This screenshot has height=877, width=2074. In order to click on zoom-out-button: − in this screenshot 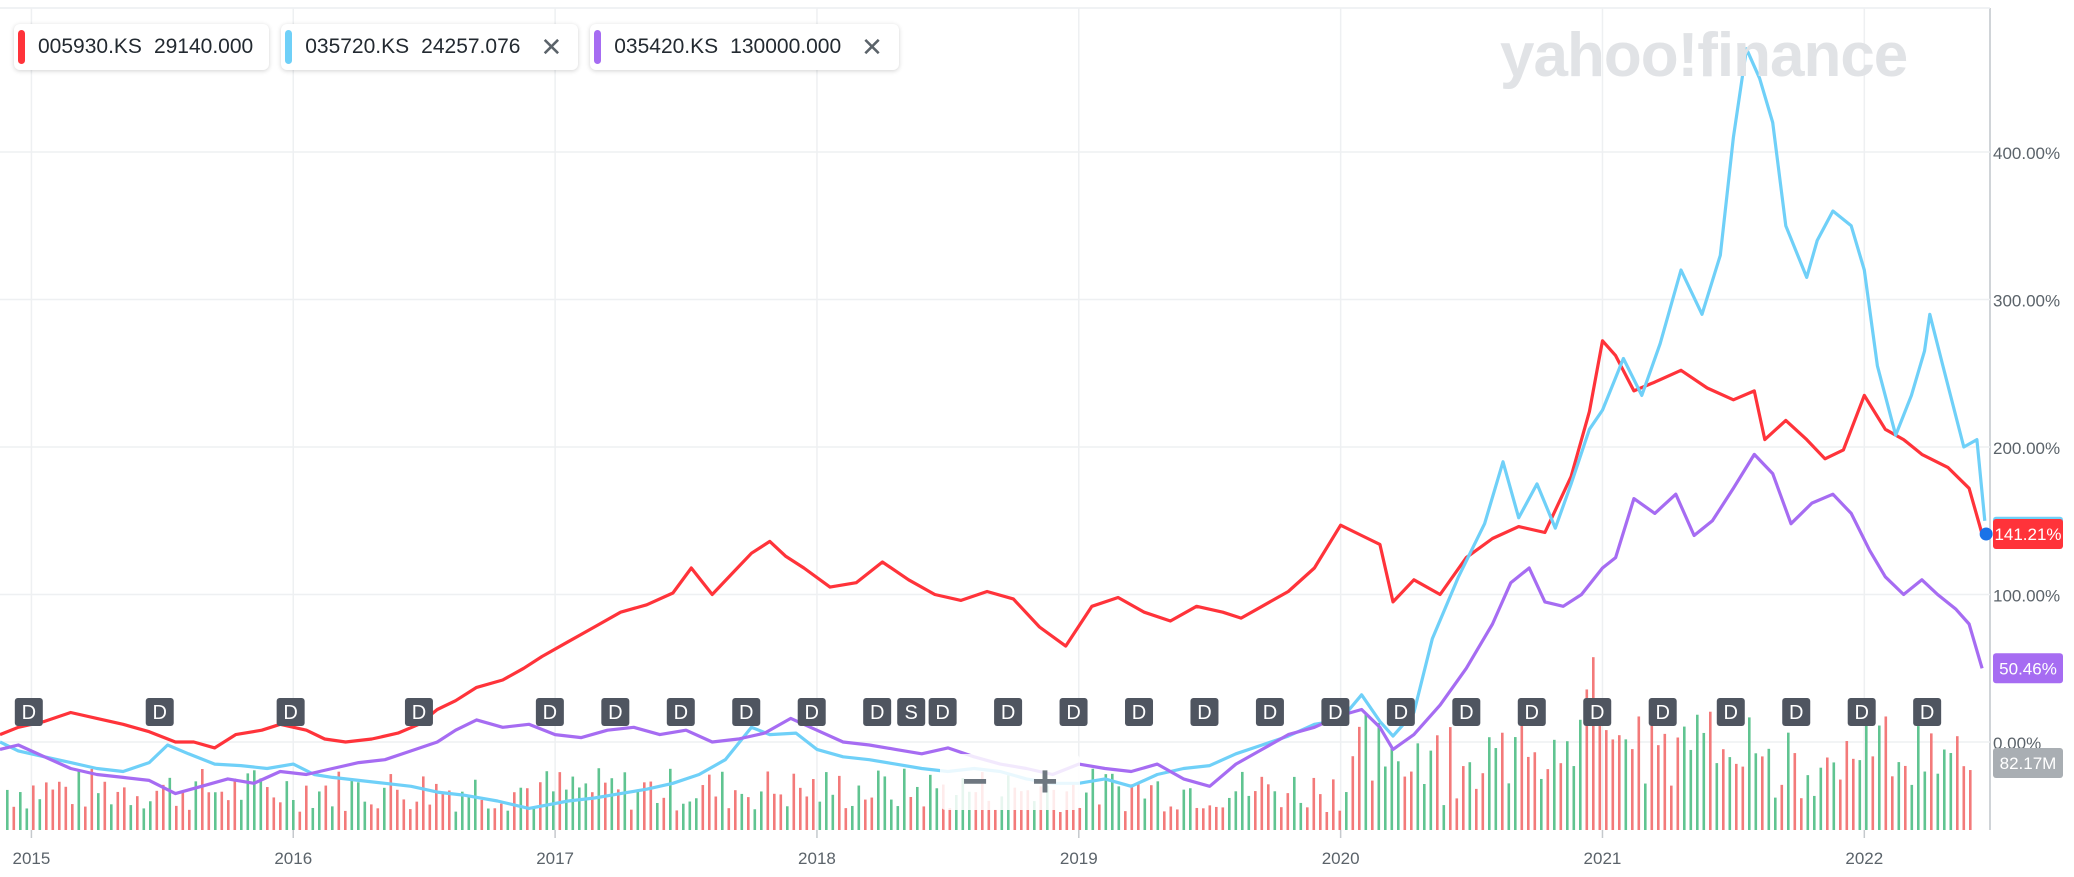, I will do `click(975, 781)`.